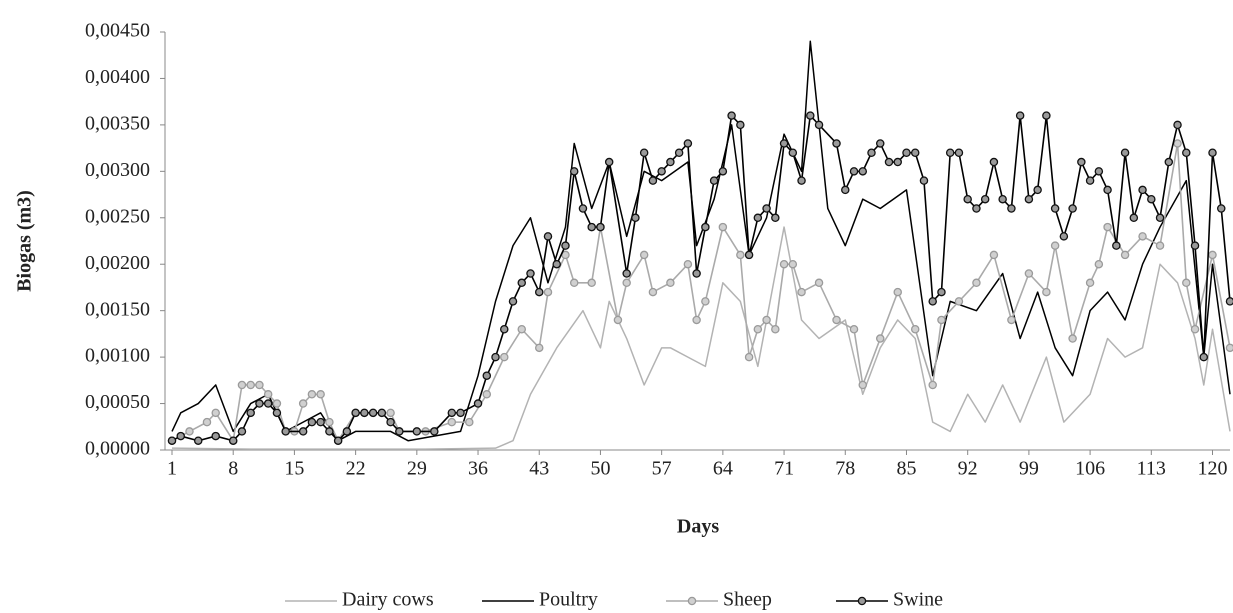  What do you see at coordinates (747, 600) in the screenshot?
I see `legend-label: Sheep` at bounding box center [747, 600].